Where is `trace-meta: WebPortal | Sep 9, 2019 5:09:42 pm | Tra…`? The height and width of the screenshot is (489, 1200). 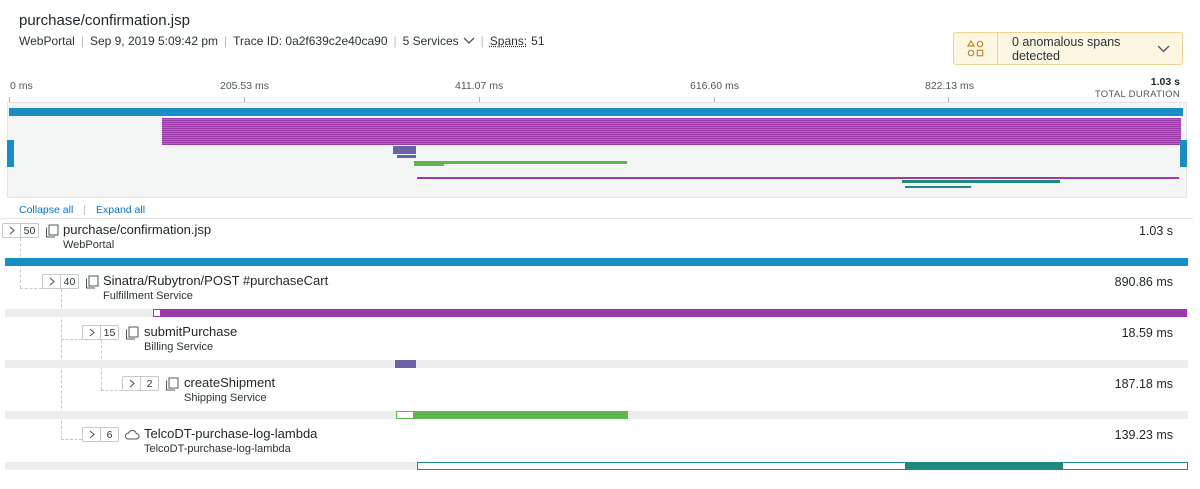 trace-meta: WebPortal | Sep 9, 2019 5:09:42 pm | Tra… is located at coordinates (282, 41).